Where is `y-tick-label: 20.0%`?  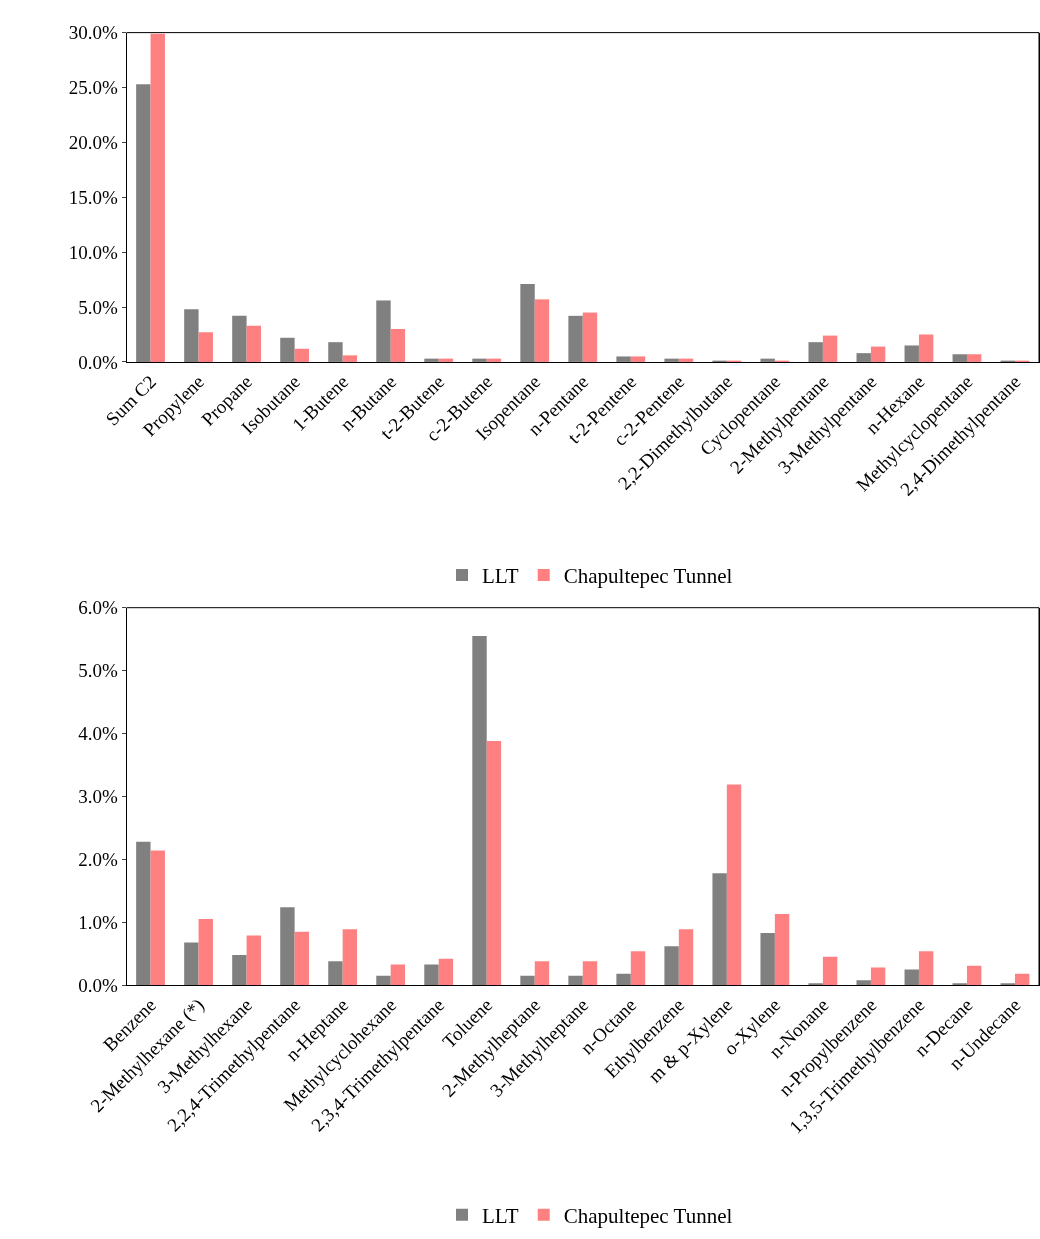
y-tick-label: 20.0% is located at coordinates (93, 143).